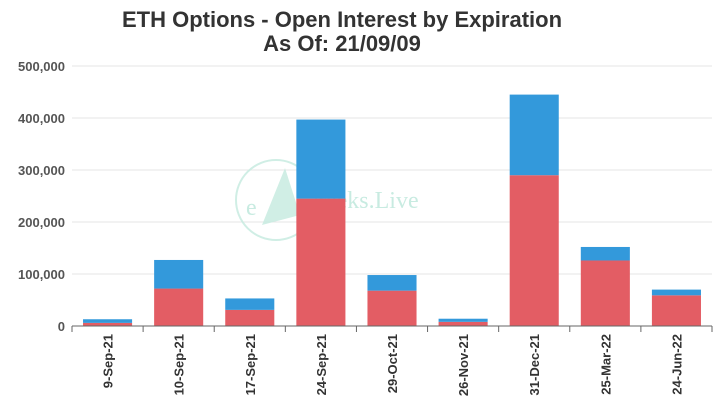 This screenshot has width=724, height=413. I want to click on y-tick-label: 100,000, so click(41, 274).